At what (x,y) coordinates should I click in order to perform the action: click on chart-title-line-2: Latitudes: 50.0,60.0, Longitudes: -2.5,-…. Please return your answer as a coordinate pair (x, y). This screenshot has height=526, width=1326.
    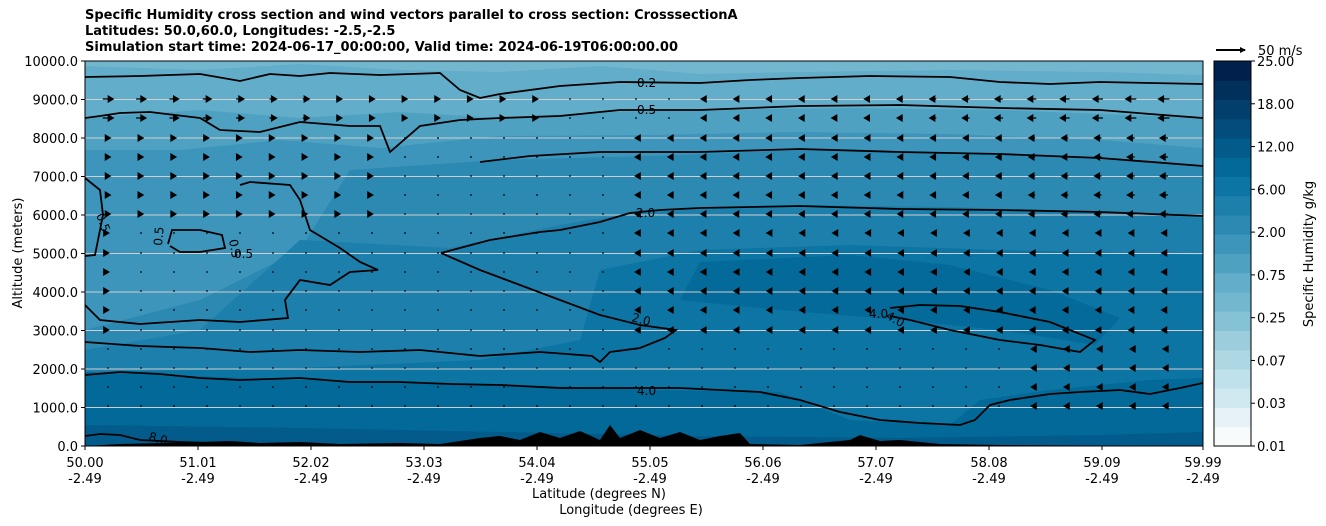
    Looking at the image, I should click on (240, 31).